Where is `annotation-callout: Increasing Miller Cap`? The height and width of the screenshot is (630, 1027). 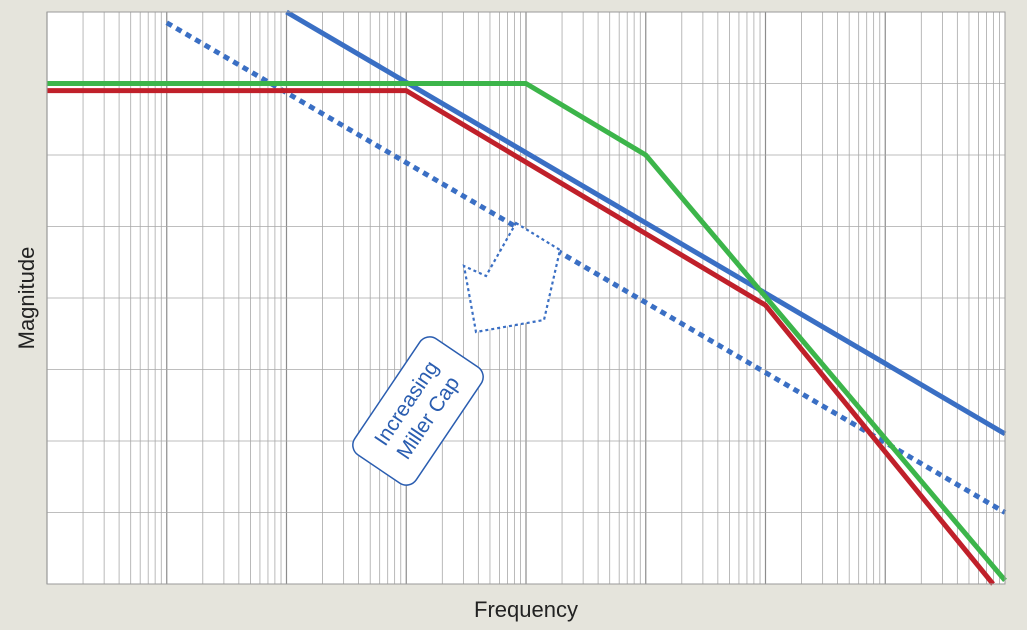
annotation-callout: Increasing Miller Cap is located at coordinates (418, 411).